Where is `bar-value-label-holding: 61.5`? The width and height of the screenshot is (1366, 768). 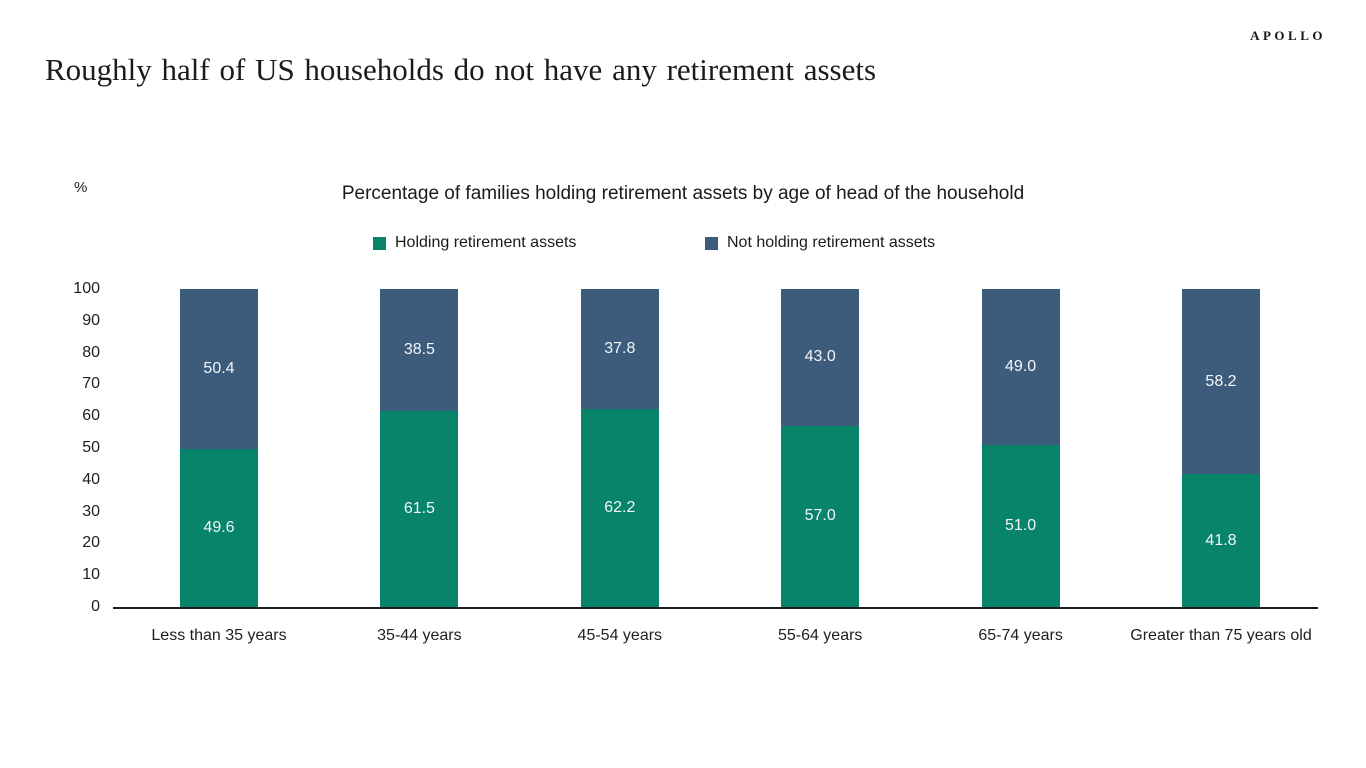 bar-value-label-holding: 61.5 is located at coordinates (419, 509).